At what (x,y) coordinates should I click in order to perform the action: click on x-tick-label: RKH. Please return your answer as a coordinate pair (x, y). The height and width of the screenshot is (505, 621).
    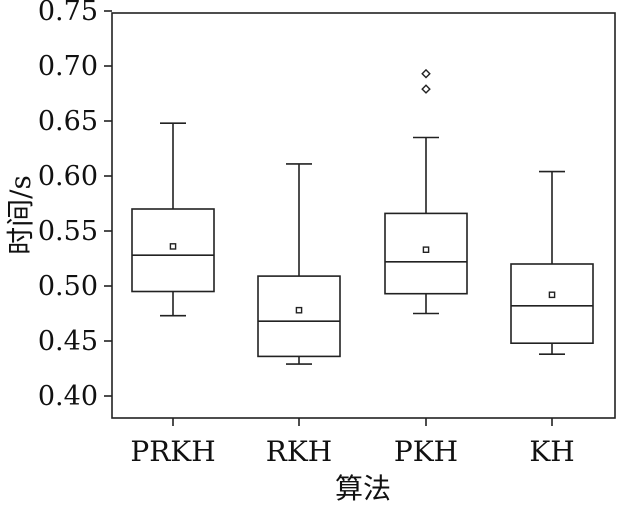
    Looking at the image, I should click on (299, 451).